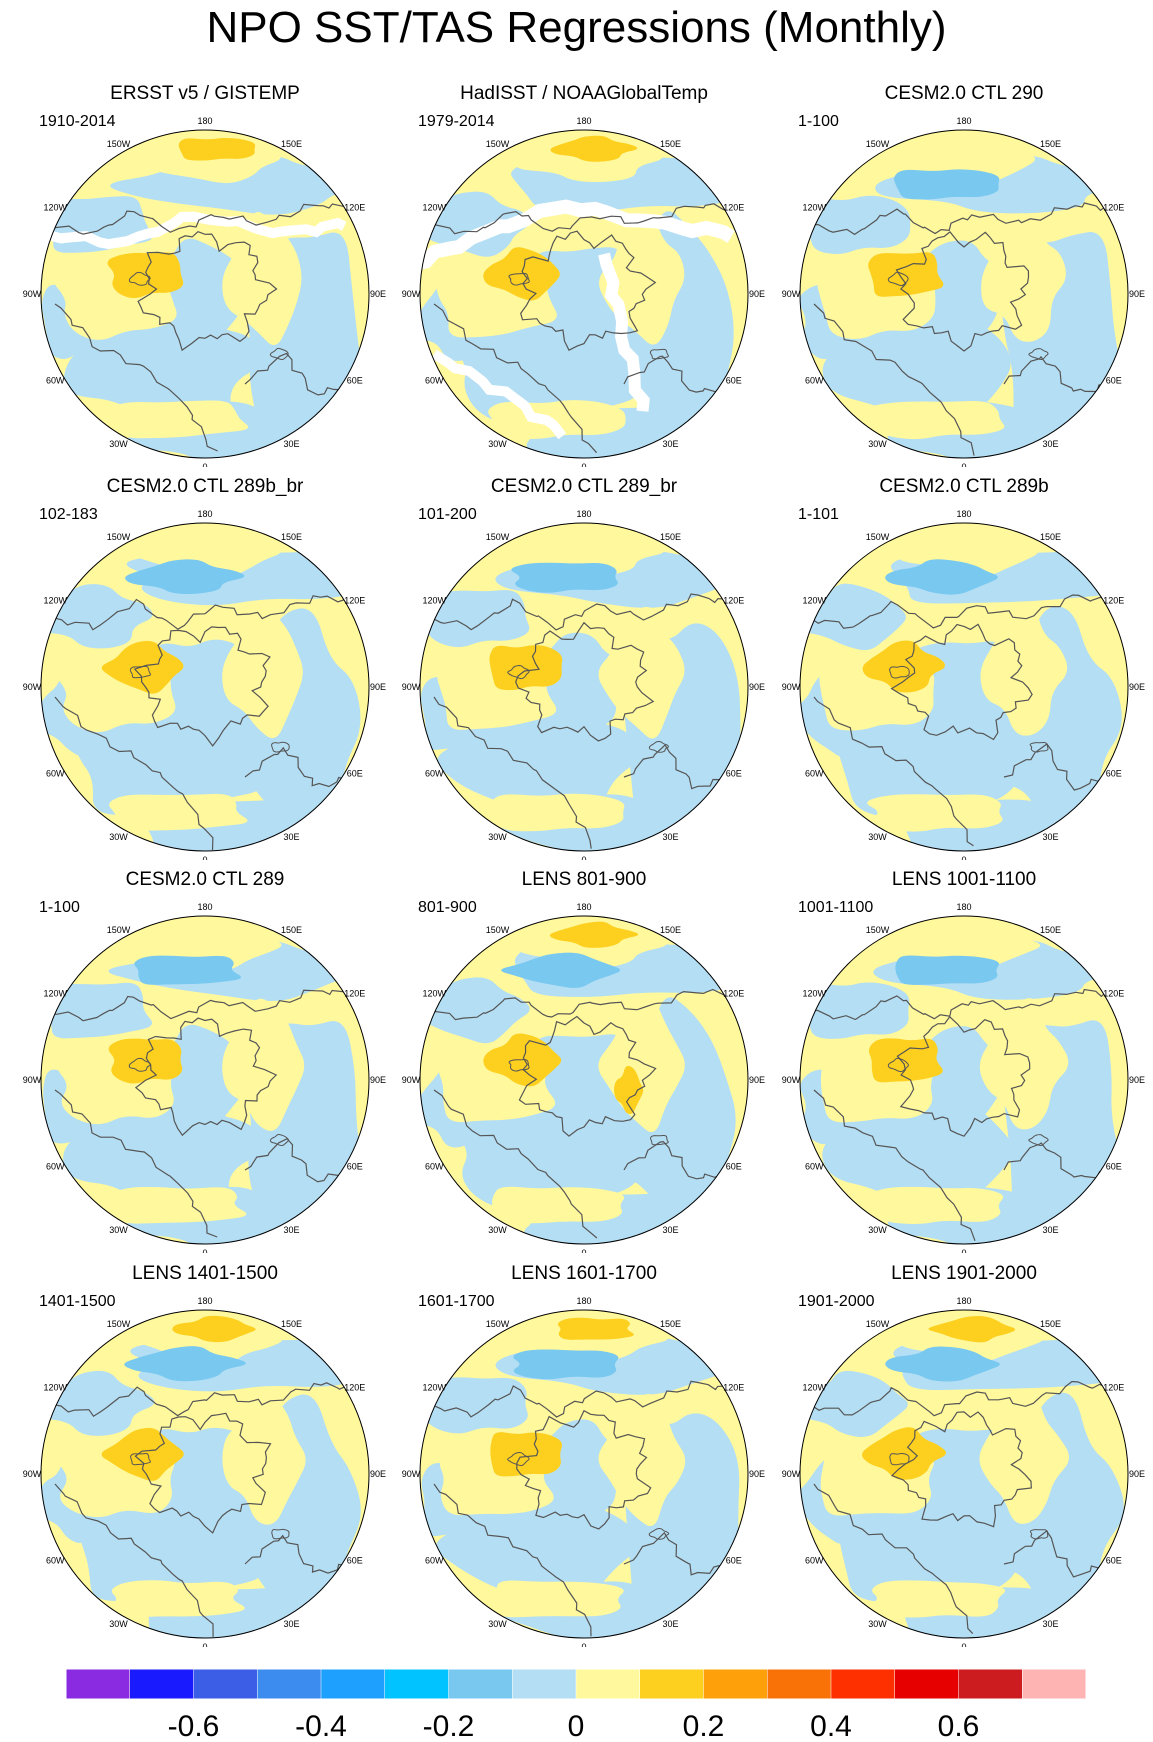  What do you see at coordinates (449, 1726) in the screenshot?
I see `colorbar-label: -0.2` at bounding box center [449, 1726].